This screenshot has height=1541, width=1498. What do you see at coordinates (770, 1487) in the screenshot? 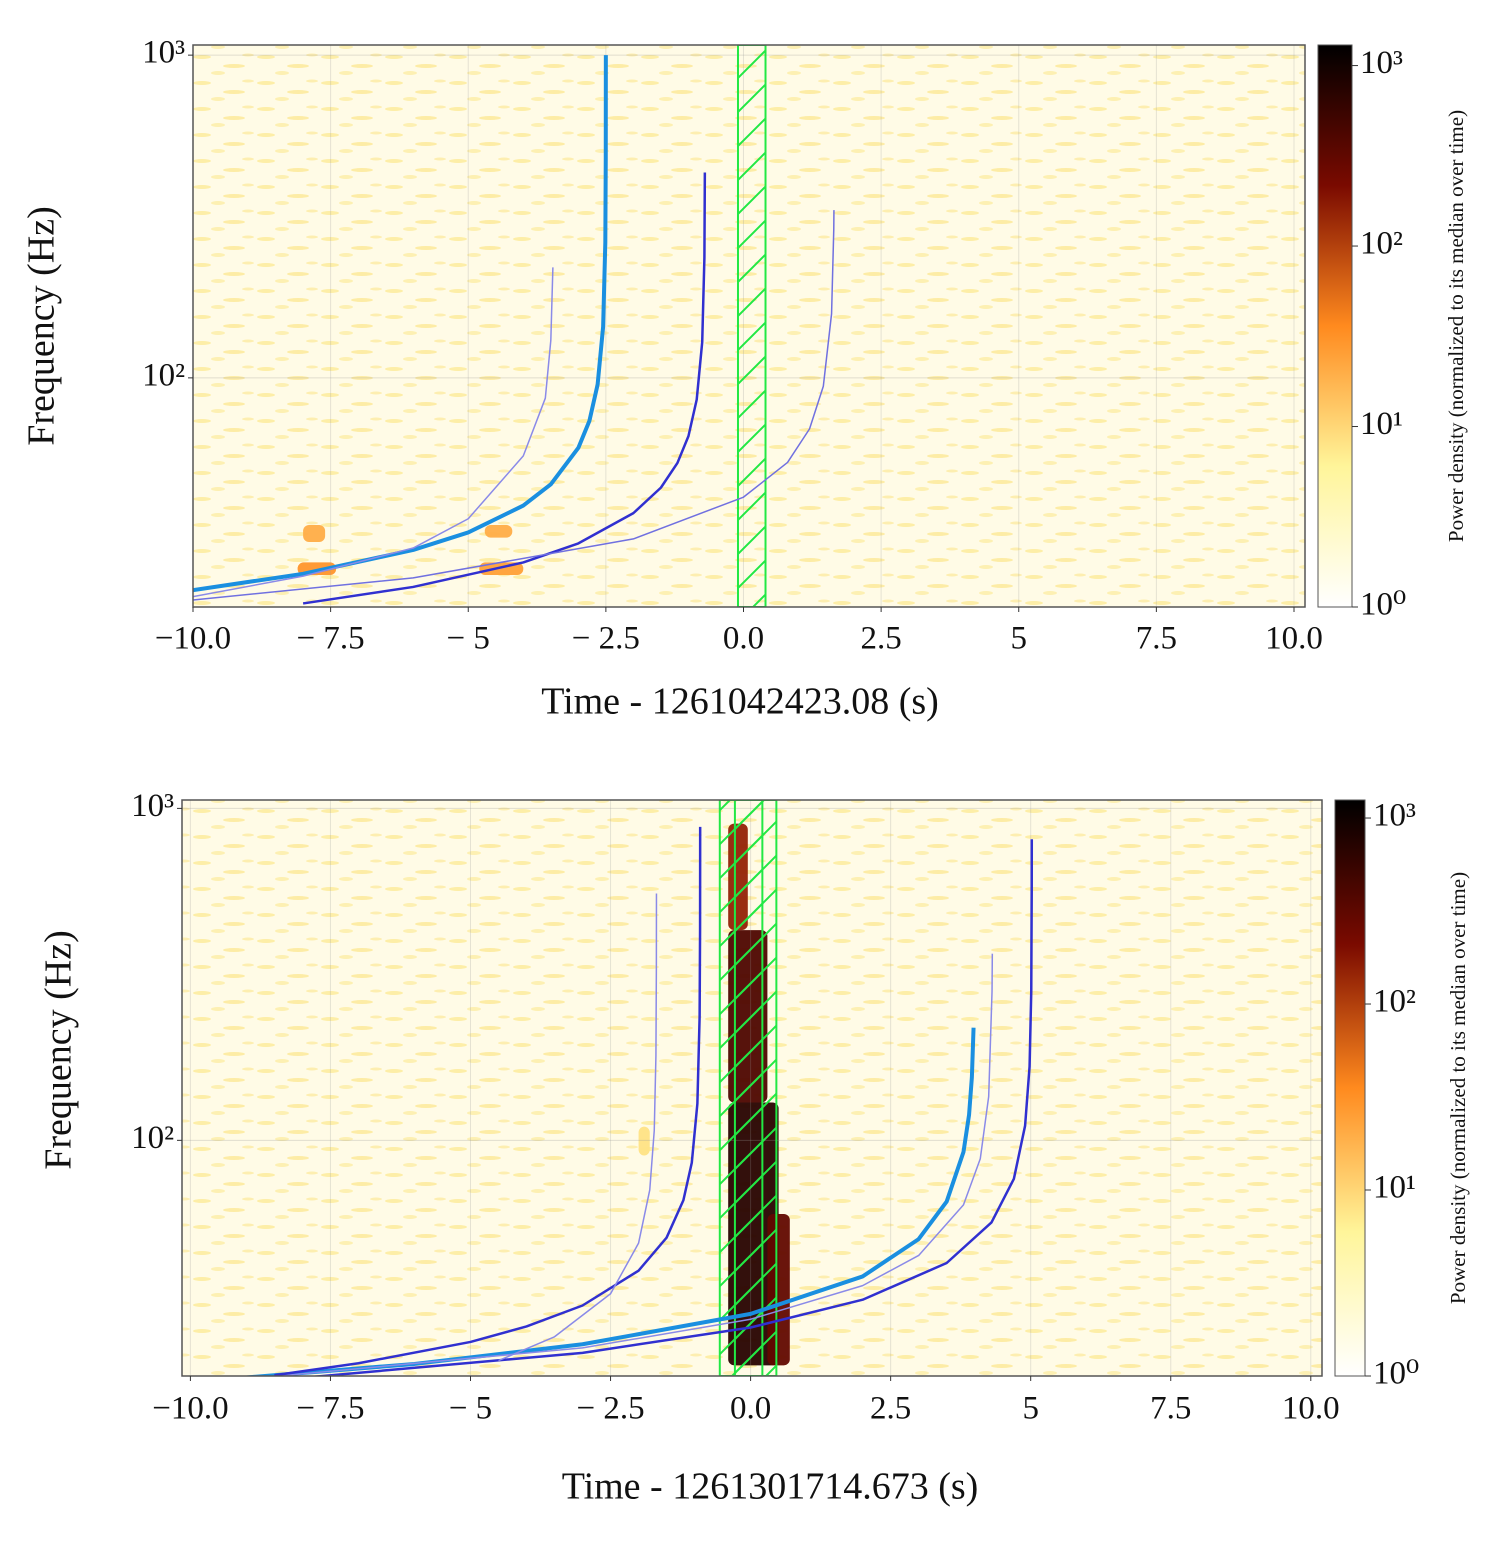
I see `x-axis-label: Time - 1261301714.673 (s)` at bounding box center [770, 1487].